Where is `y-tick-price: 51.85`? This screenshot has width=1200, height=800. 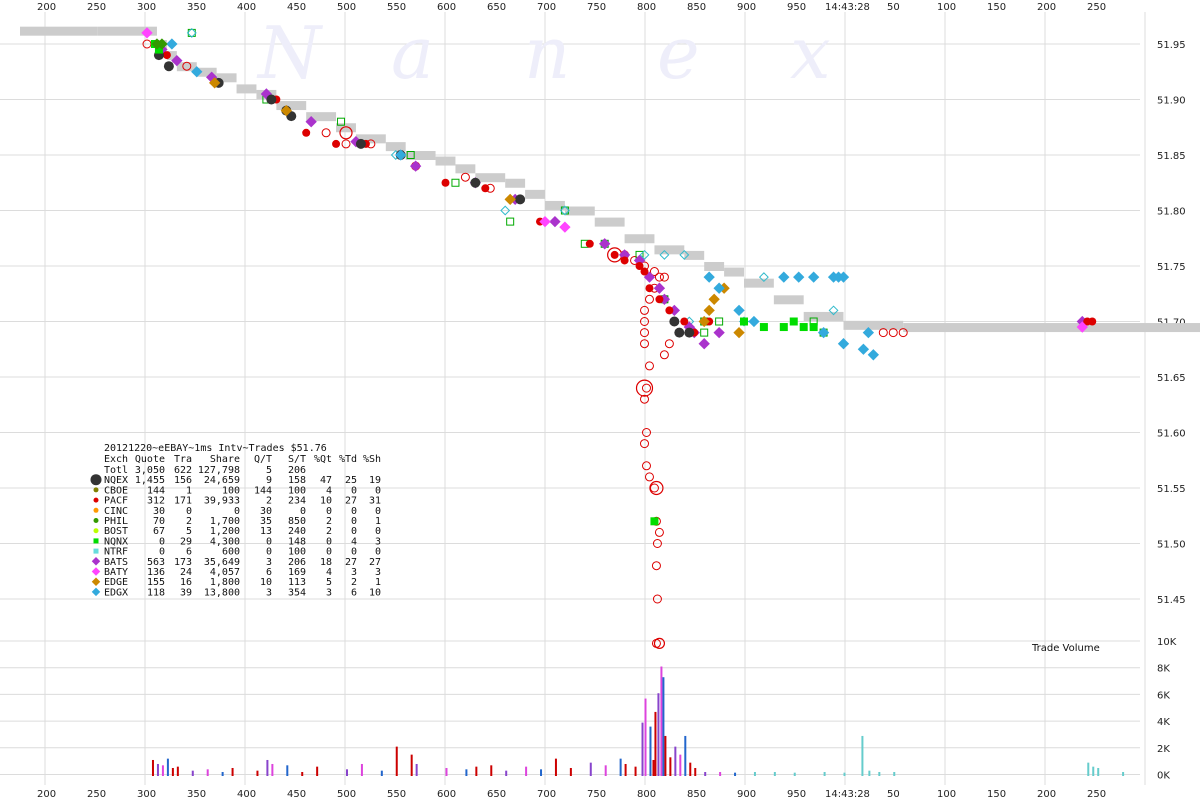
y-tick-price: 51.85 is located at coordinates (1171, 156).